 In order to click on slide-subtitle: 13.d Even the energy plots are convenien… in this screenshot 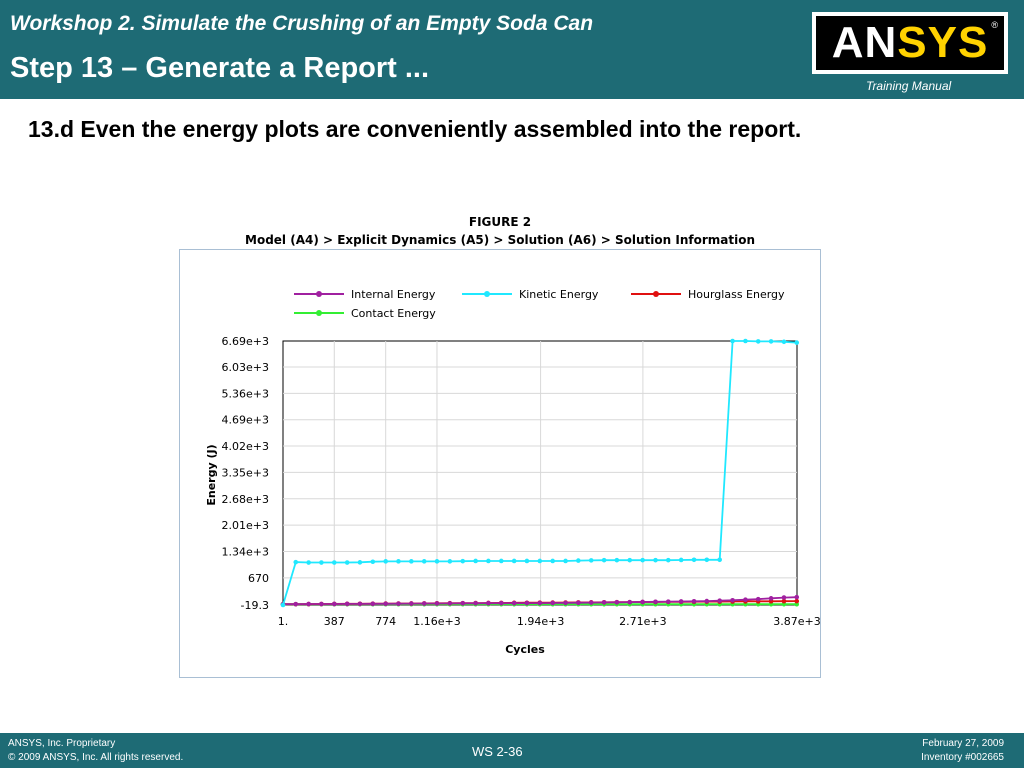, I will do `click(415, 129)`.